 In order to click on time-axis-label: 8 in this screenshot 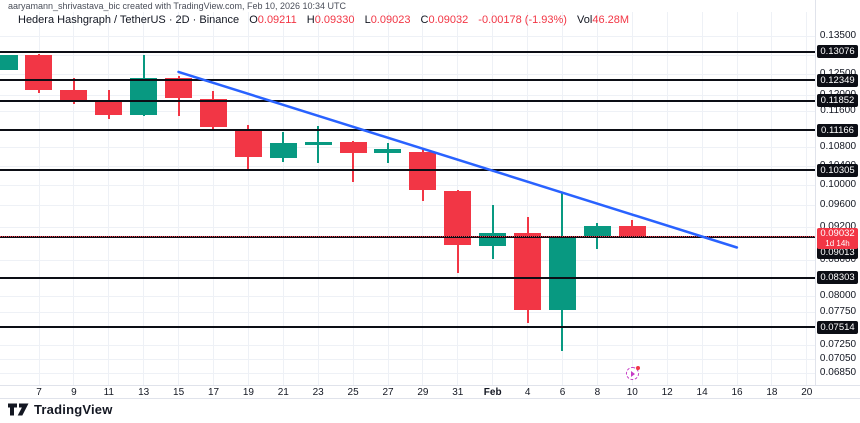, I will do `click(597, 392)`.